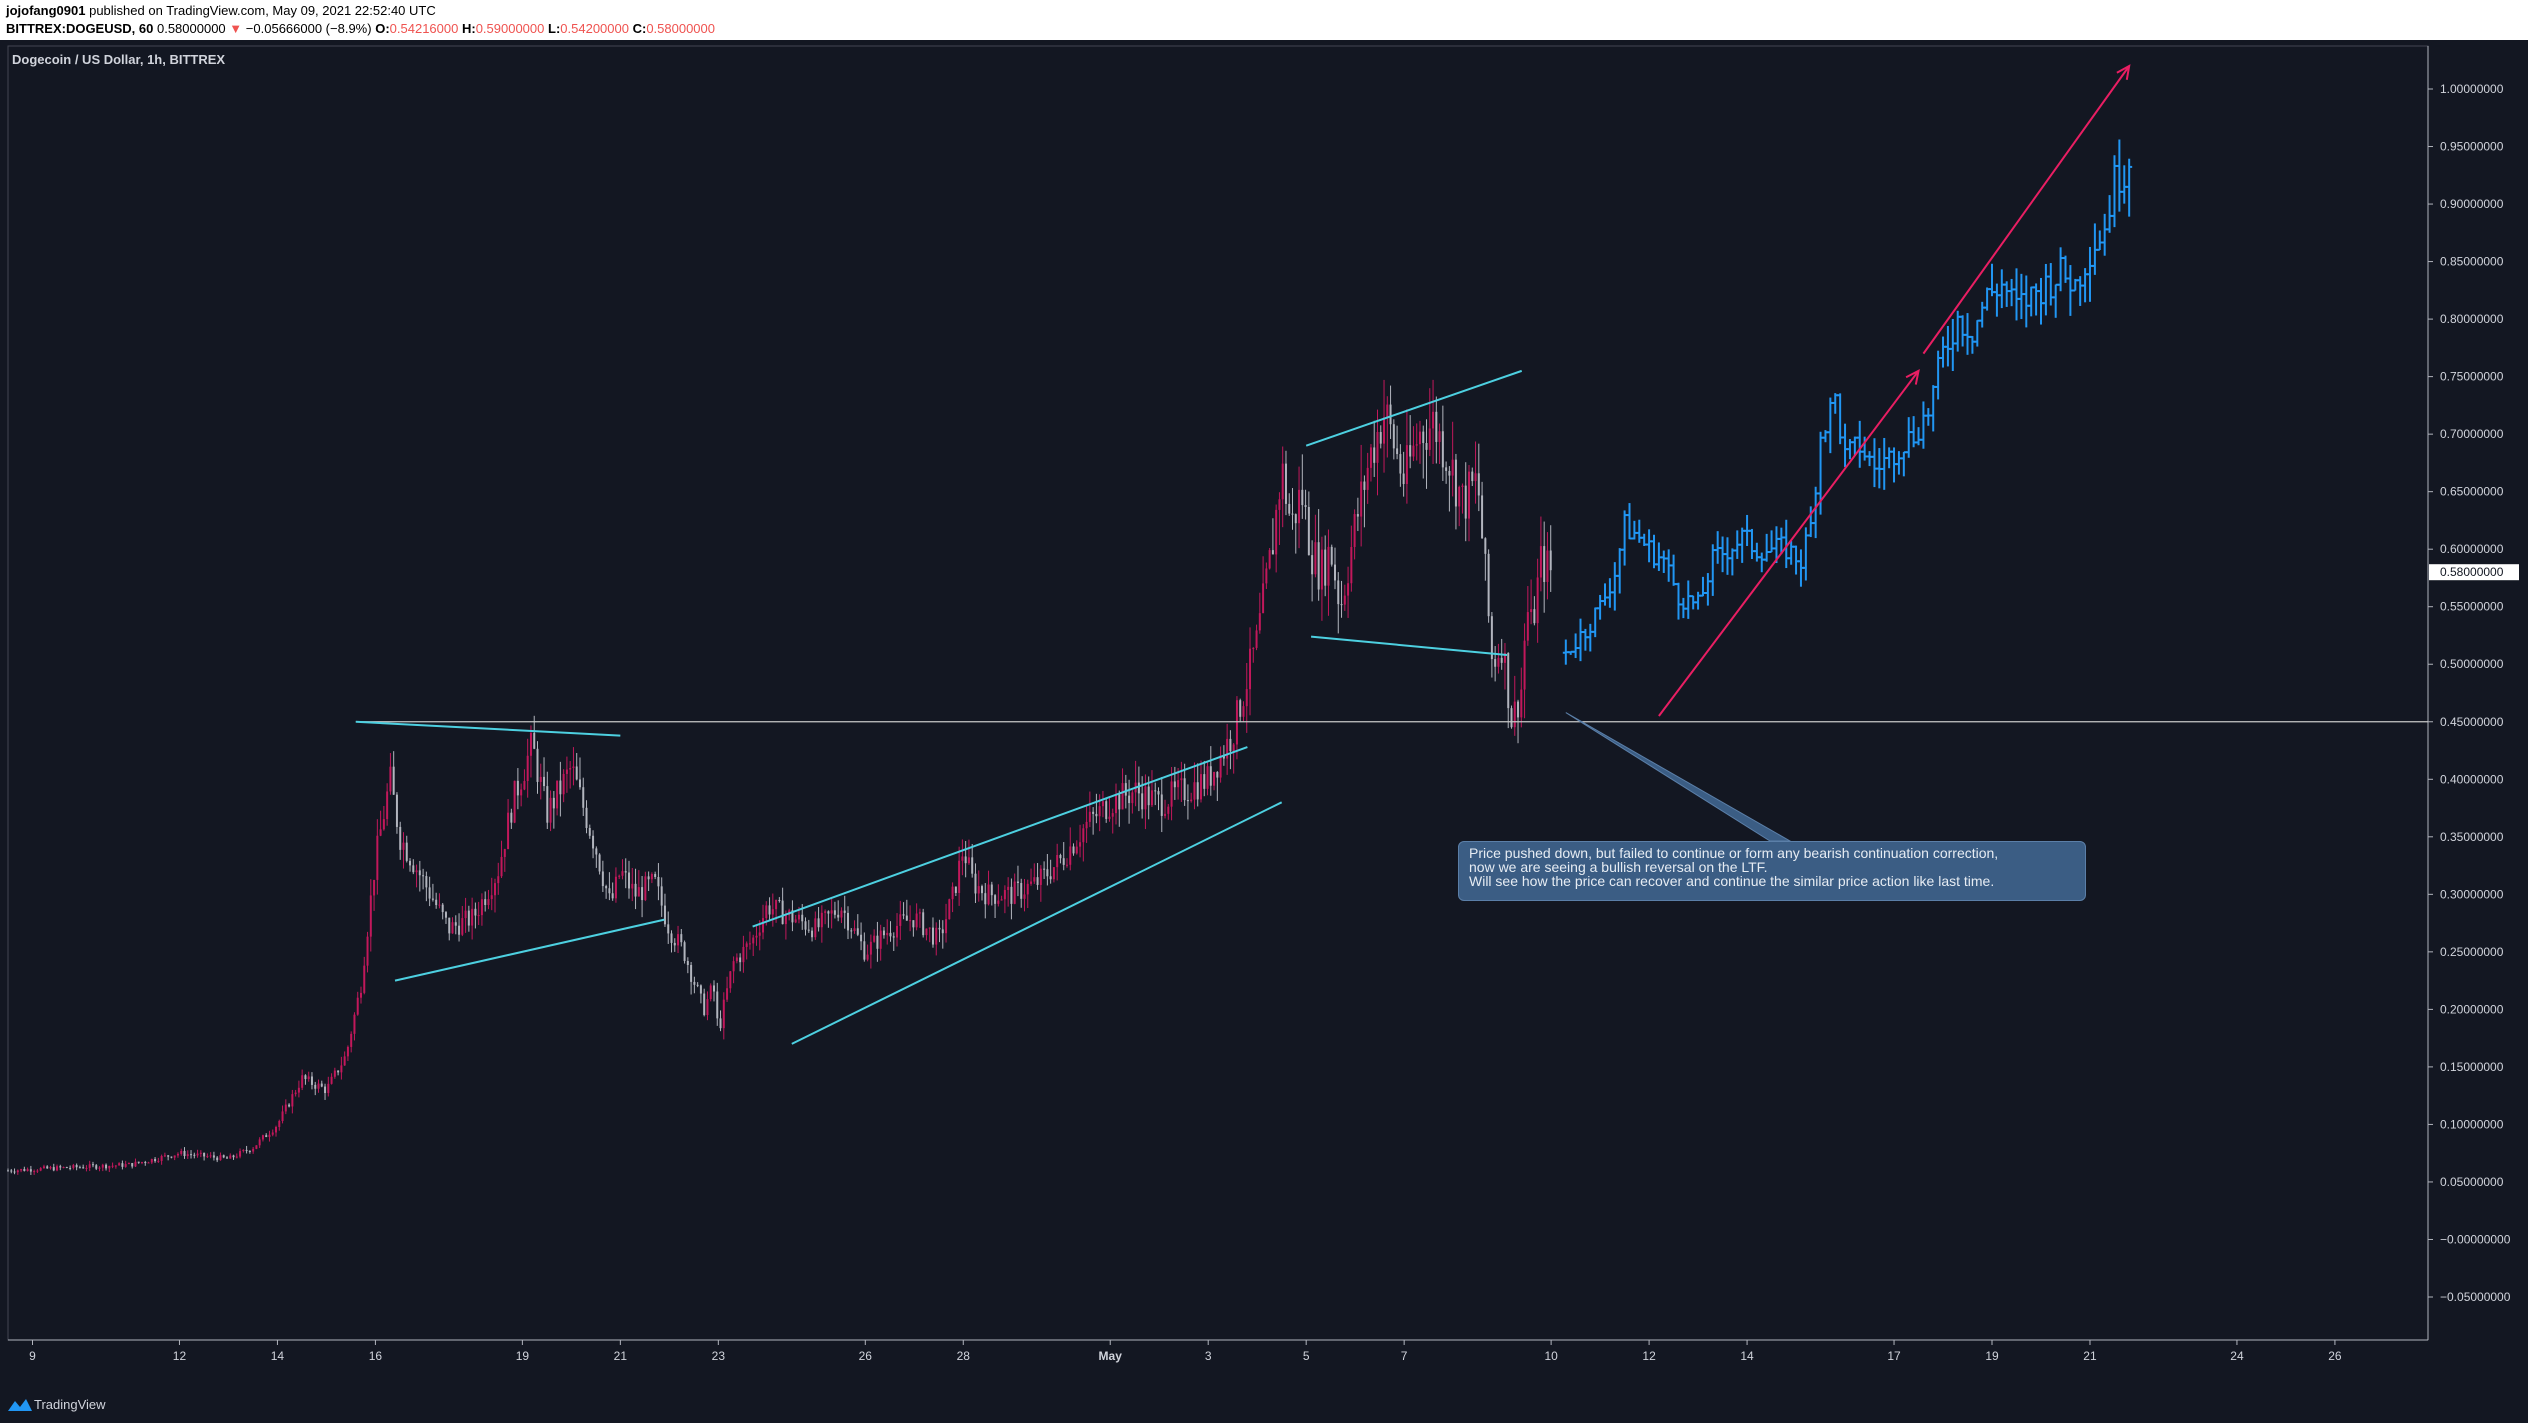 Image resolution: width=2528 pixels, height=1423 pixels. What do you see at coordinates (2123, 72) in the screenshot?
I see `arrow-head-icon` at bounding box center [2123, 72].